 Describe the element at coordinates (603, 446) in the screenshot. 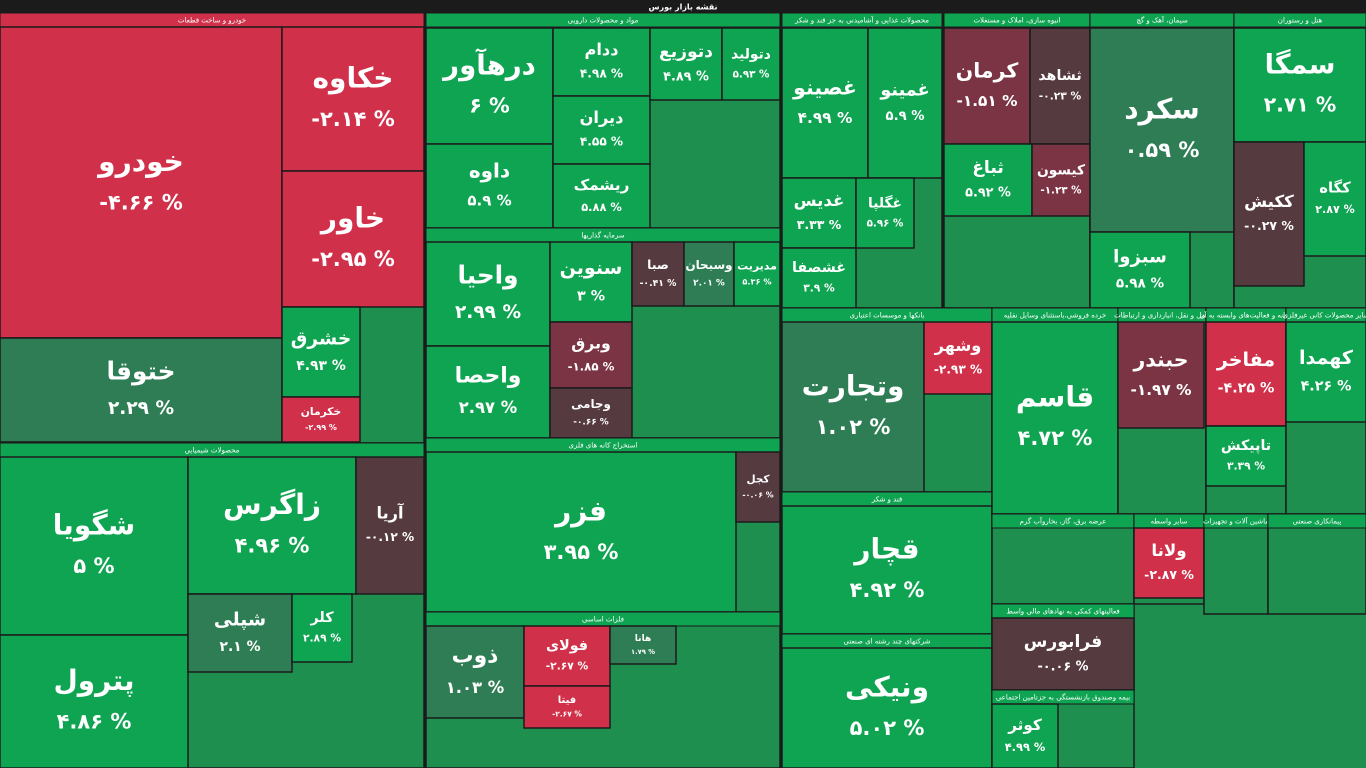

I see `sector-title: استخراج کانه های فلزی` at that location.